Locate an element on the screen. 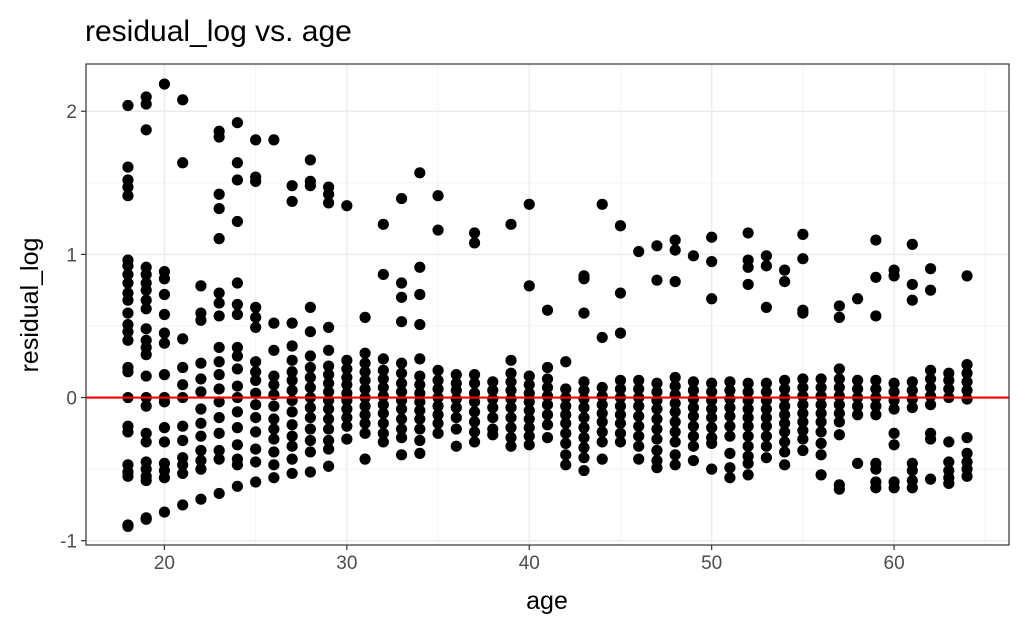 The width and height of the screenshot is (1024, 632). x-tick-label: 50 is located at coordinates (711, 563).